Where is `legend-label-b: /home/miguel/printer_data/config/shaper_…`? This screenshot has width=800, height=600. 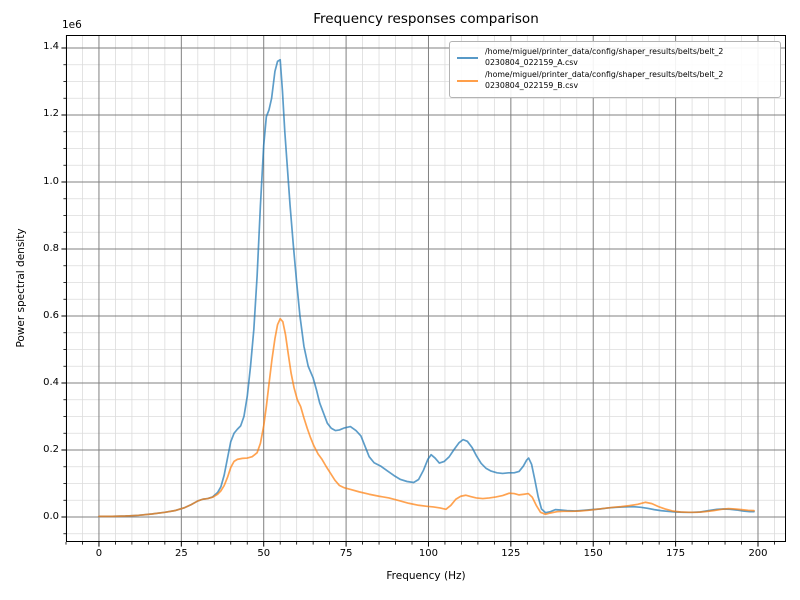
legend-label-b: /home/miguel/printer_data/config/shaper_… is located at coordinates (604, 80).